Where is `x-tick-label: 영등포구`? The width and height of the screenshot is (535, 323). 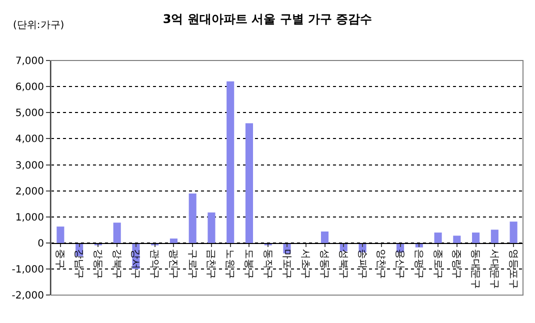 x-tick-label: 영등포구 is located at coordinates (512, 268).